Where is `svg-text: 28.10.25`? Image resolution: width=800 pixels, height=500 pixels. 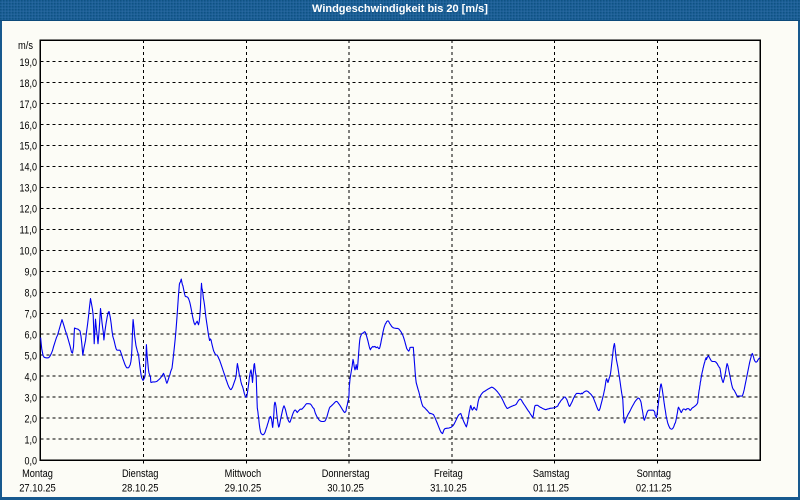
svg-text: 28.10.25 is located at coordinates (140, 488).